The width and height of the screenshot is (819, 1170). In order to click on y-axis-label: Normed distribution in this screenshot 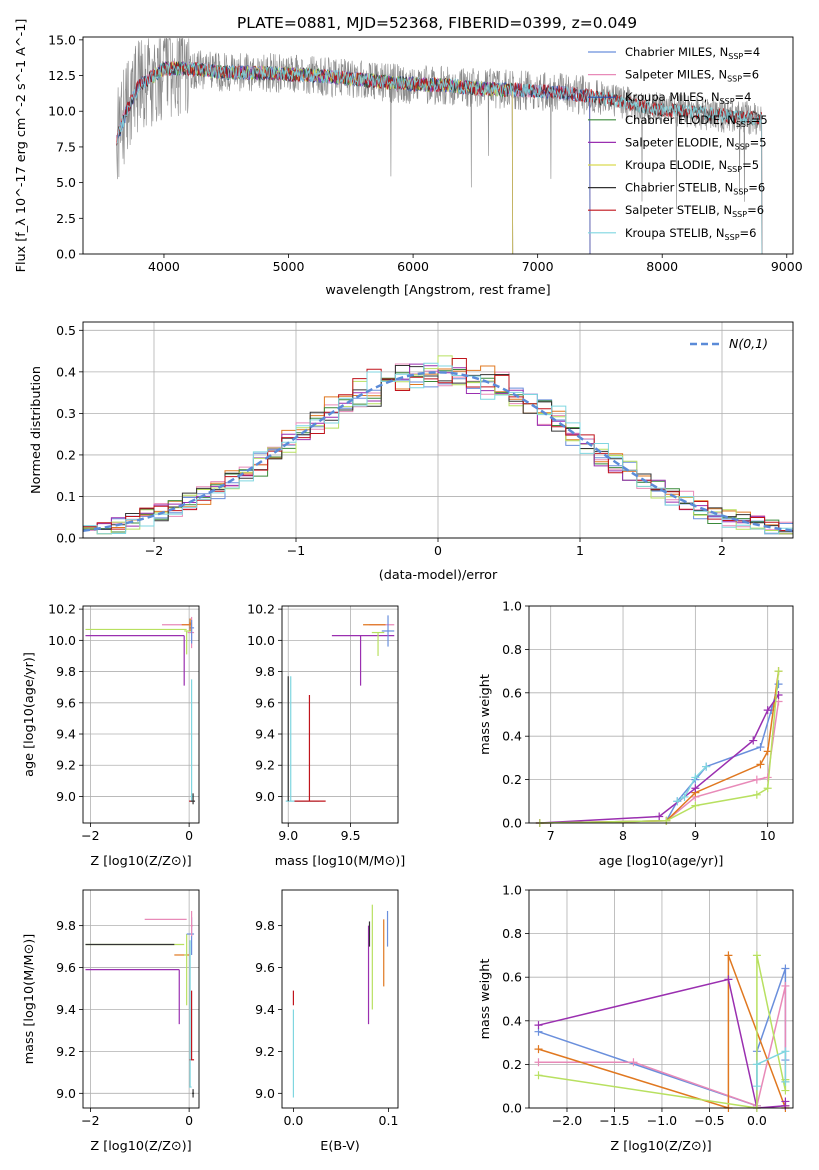, I will do `click(36, 430)`.